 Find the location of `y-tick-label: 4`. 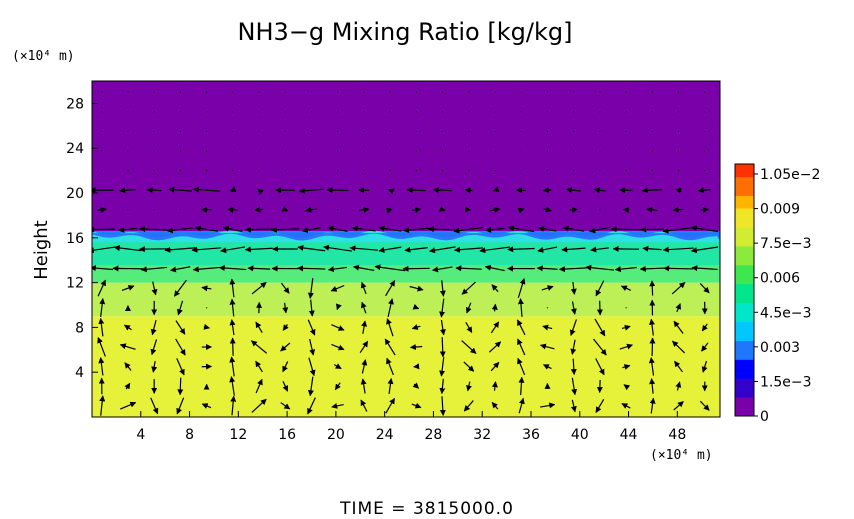

y-tick-label: 4 is located at coordinates (79, 373).